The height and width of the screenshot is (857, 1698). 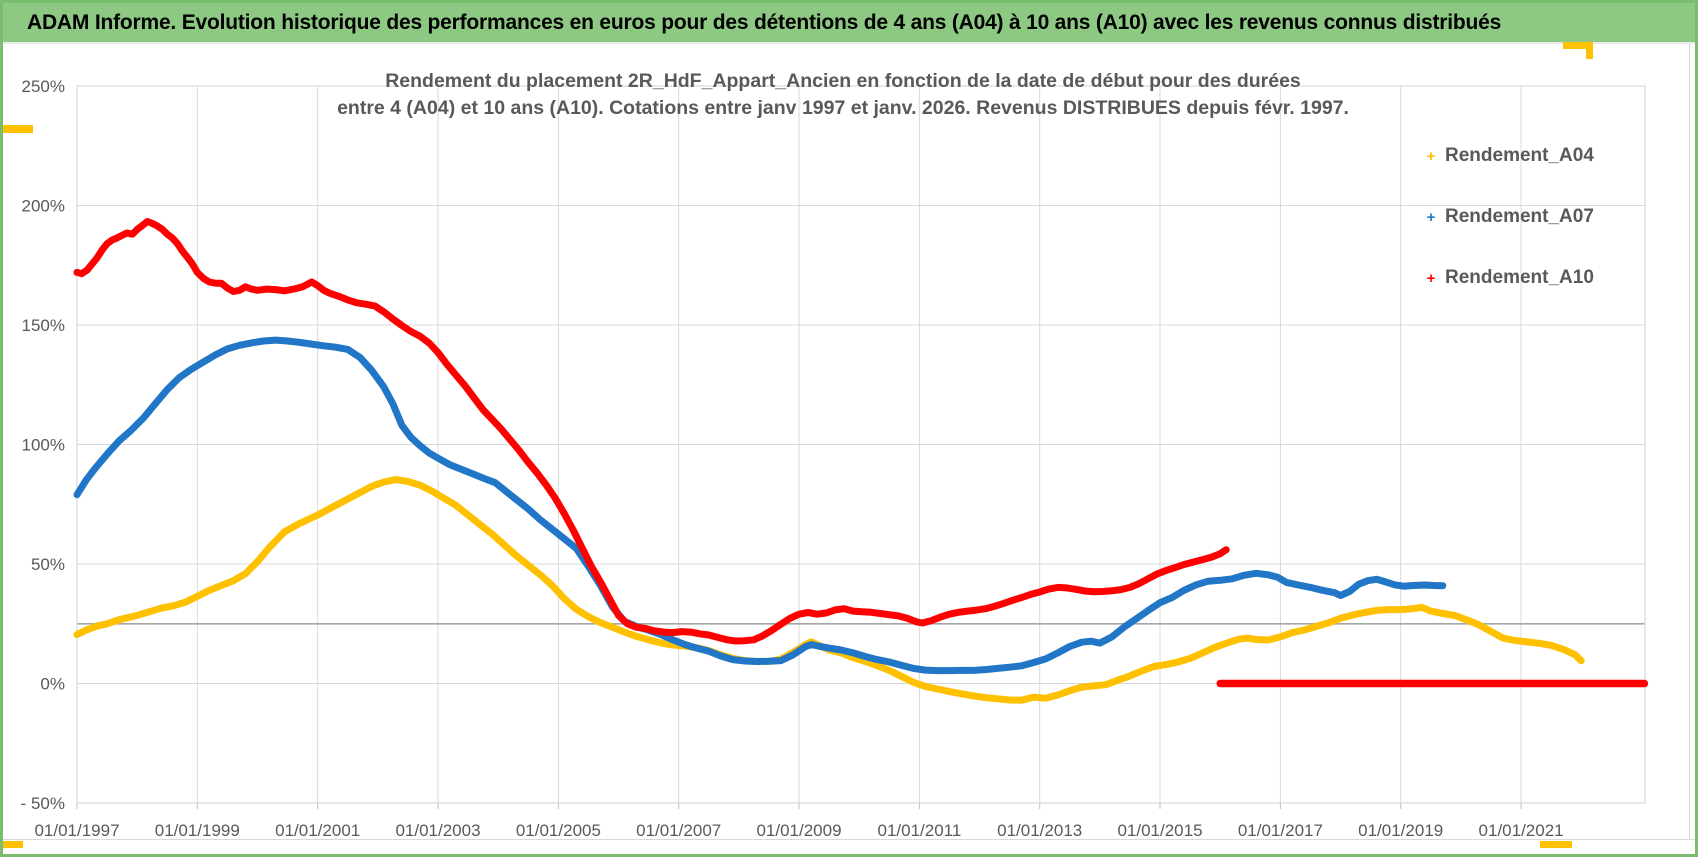 What do you see at coordinates (678, 830) in the screenshot?
I see `x-tick-label: 01/01/2007` at bounding box center [678, 830].